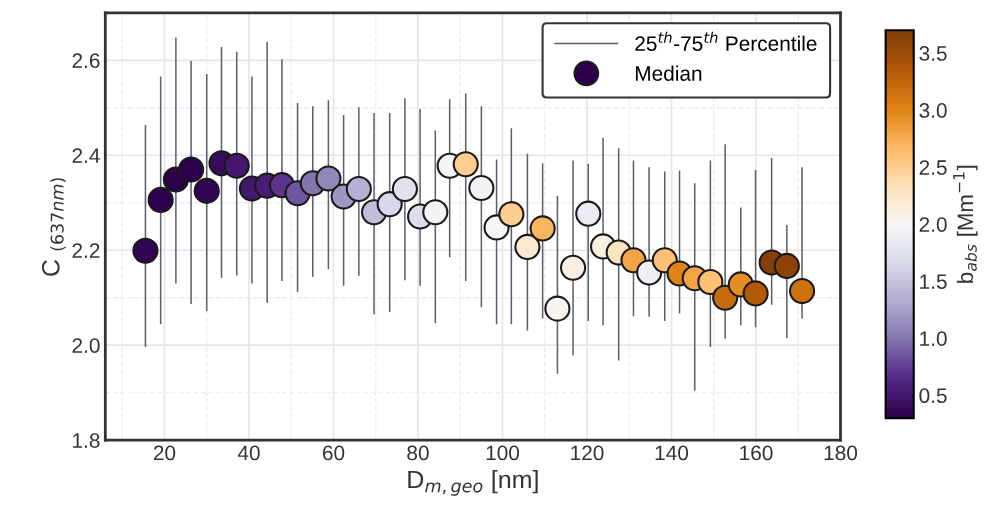 The image size is (1003, 513). Describe the element at coordinates (933, 167) in the screenshot. I see `color-bar-label: 2.5` at that location.